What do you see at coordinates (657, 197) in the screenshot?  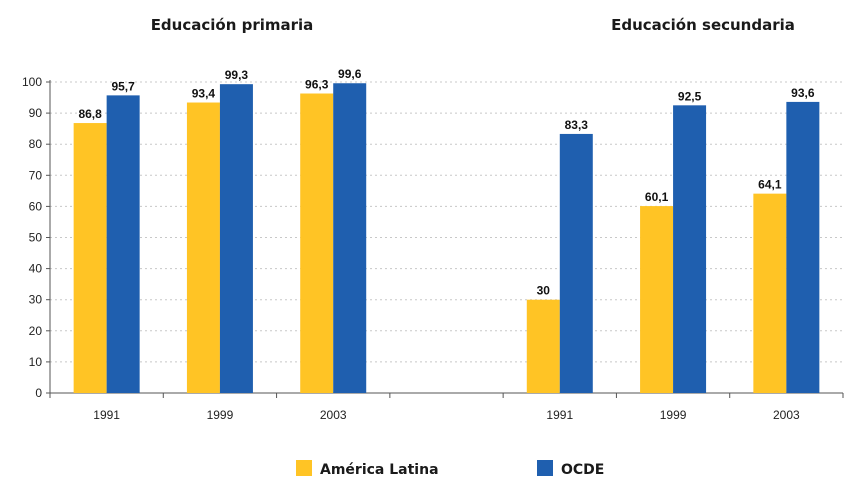 I see `data-label-america-latina: 60,1` at bounding box center [657, 197].